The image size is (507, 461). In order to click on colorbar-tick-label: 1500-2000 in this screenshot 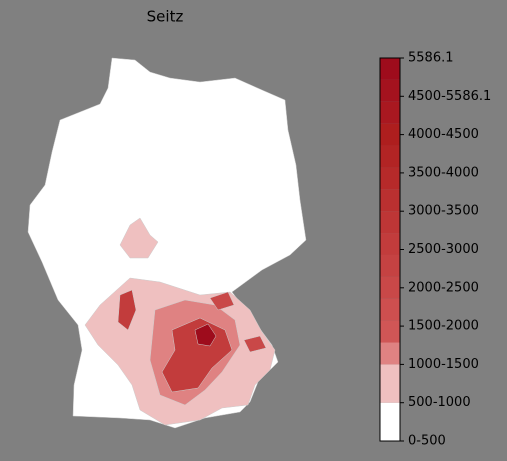, I will do `click(443, 326)`.